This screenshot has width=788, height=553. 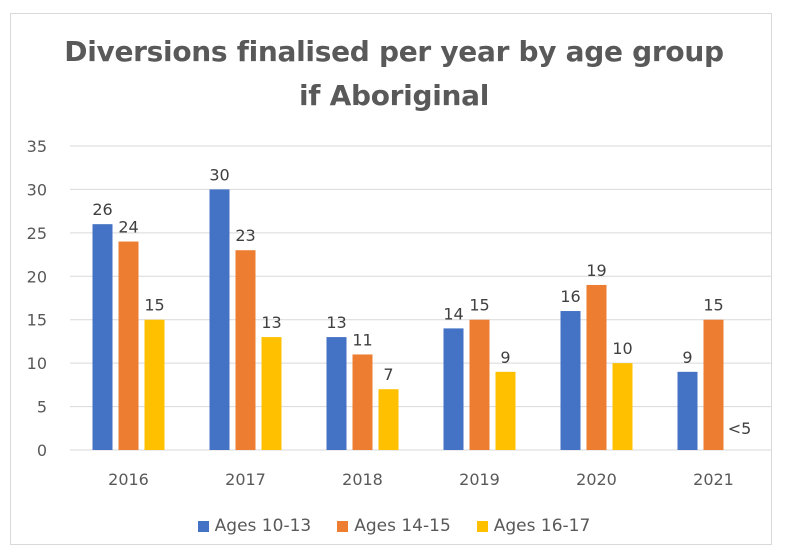 What do you see at coordinates (622, 348) in the screenshot?
I see `data-label-2020-series-2: 10` at bounding box center [622, 348].